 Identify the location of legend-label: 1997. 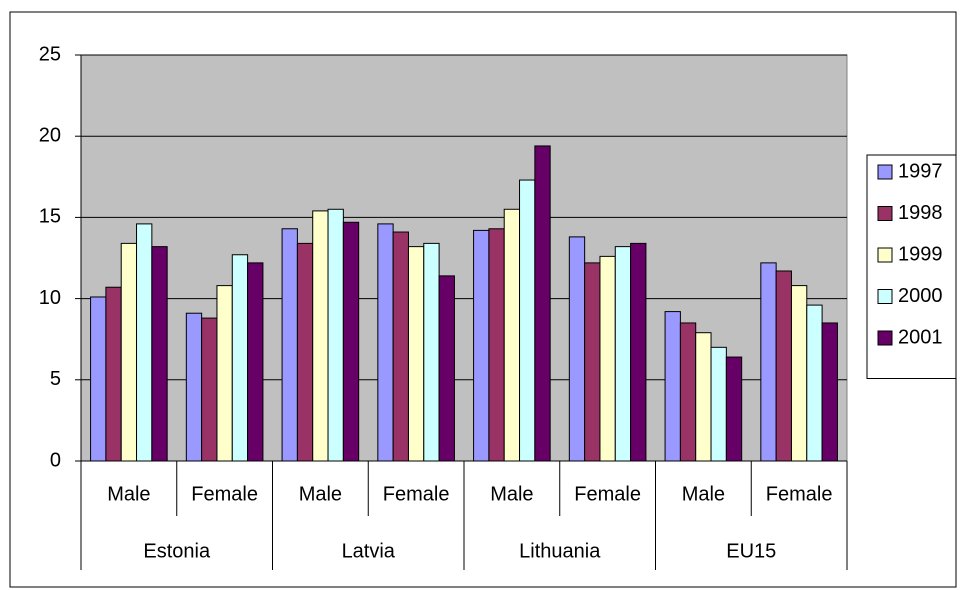
(920, 171).